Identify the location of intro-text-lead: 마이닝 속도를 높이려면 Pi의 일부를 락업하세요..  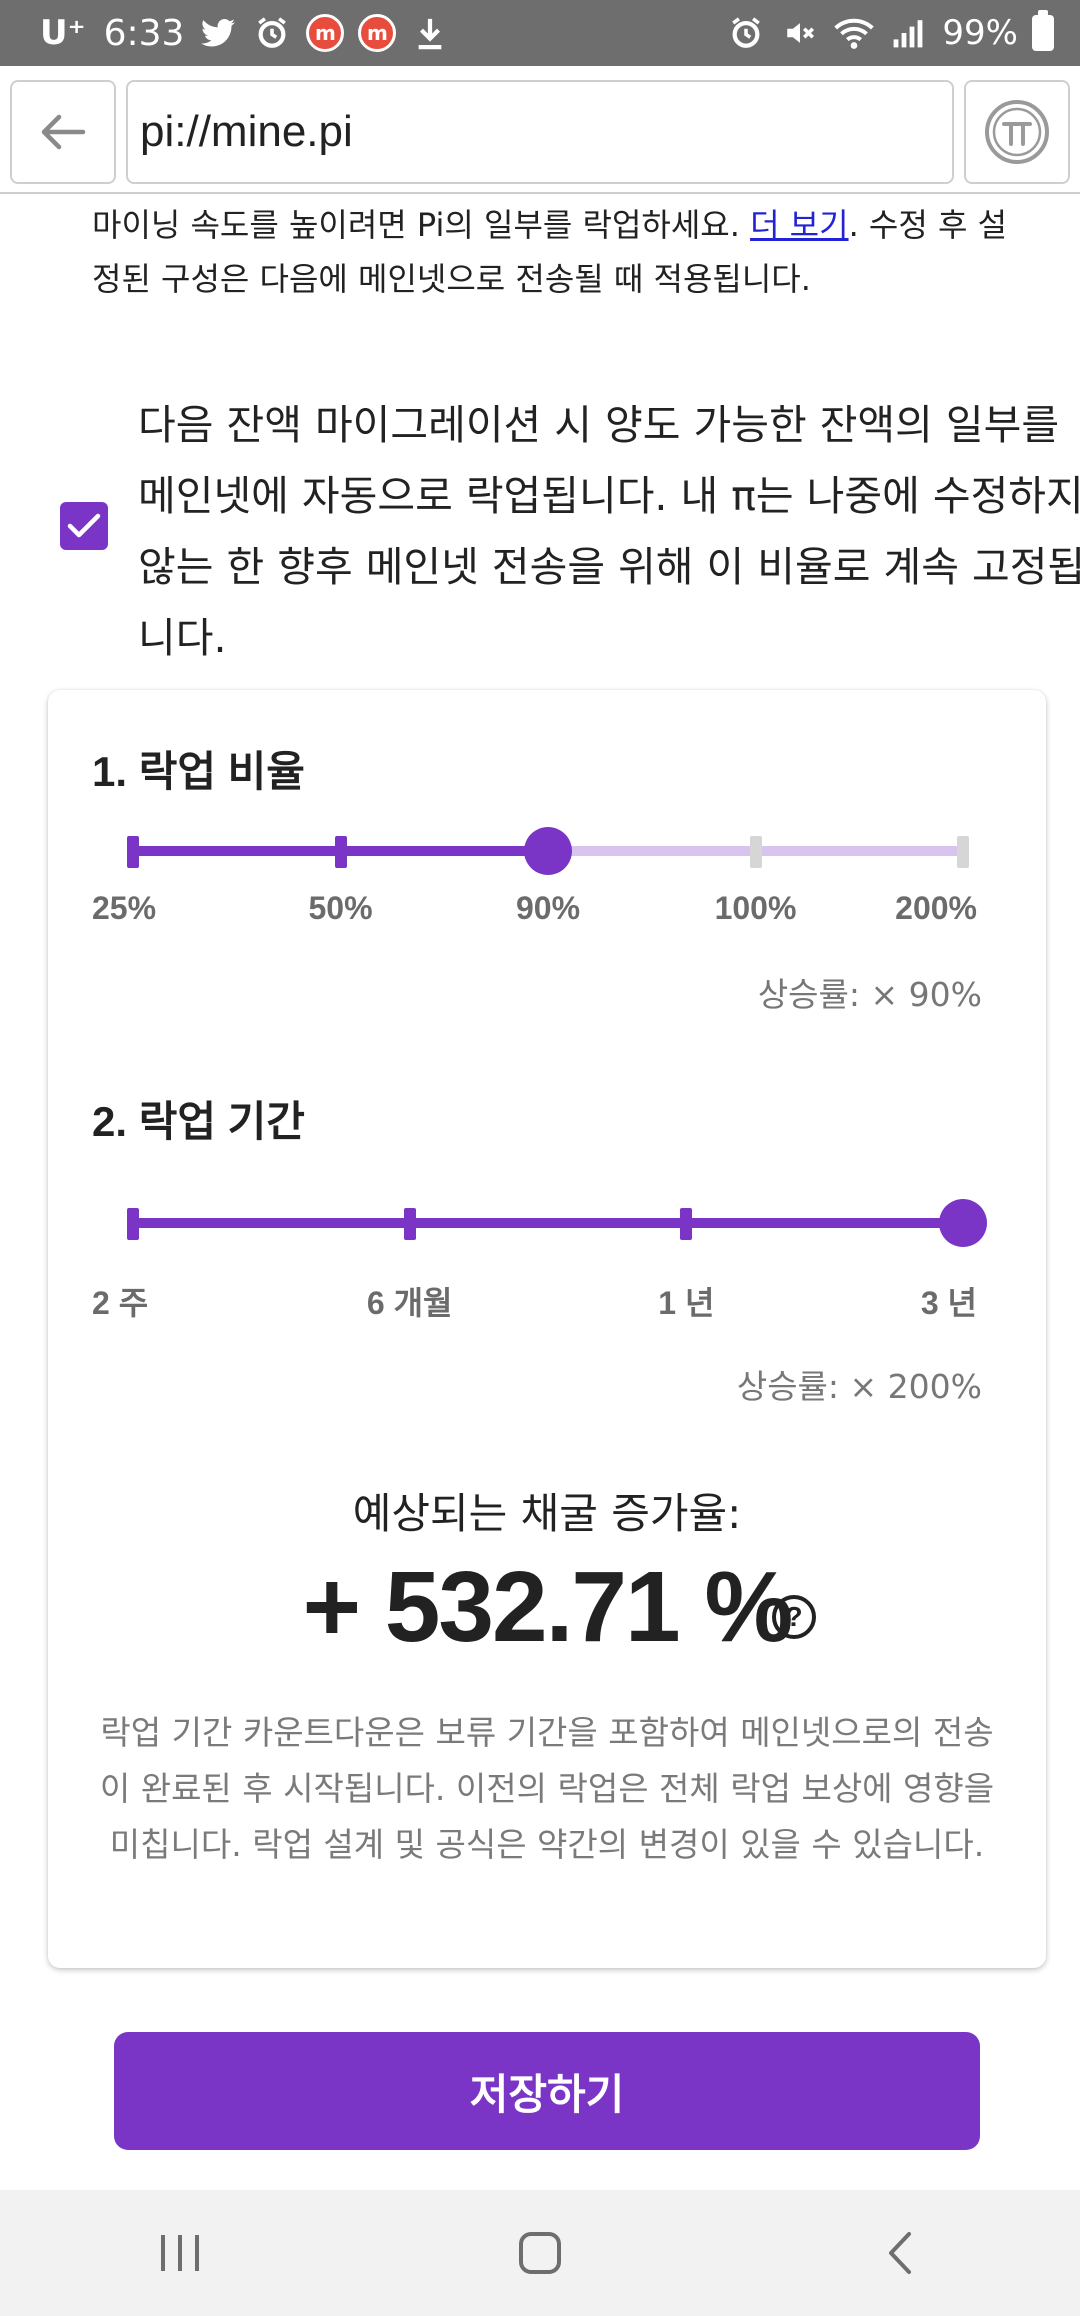
(421, 225).